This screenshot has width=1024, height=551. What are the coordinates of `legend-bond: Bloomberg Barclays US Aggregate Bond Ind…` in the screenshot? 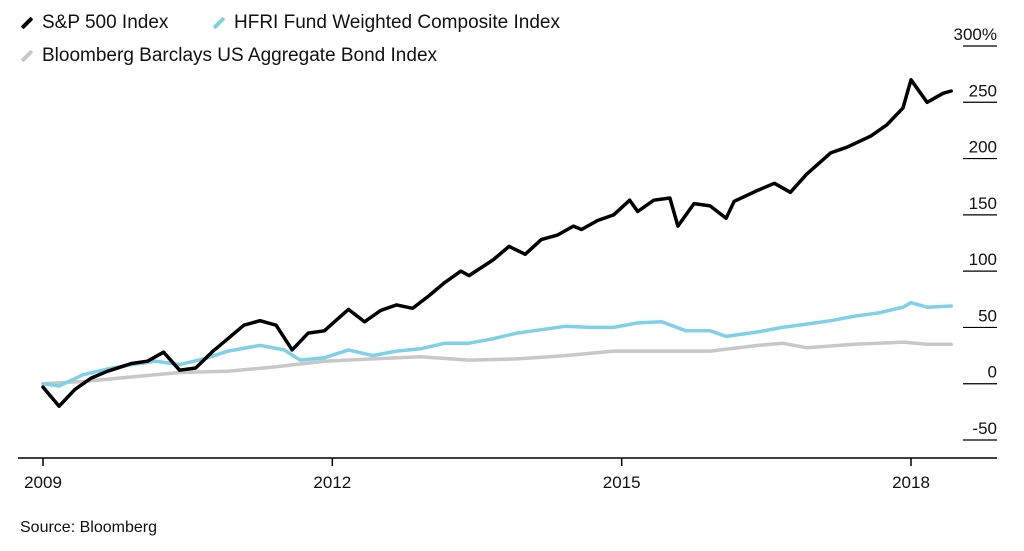 It's located at (227, 56).